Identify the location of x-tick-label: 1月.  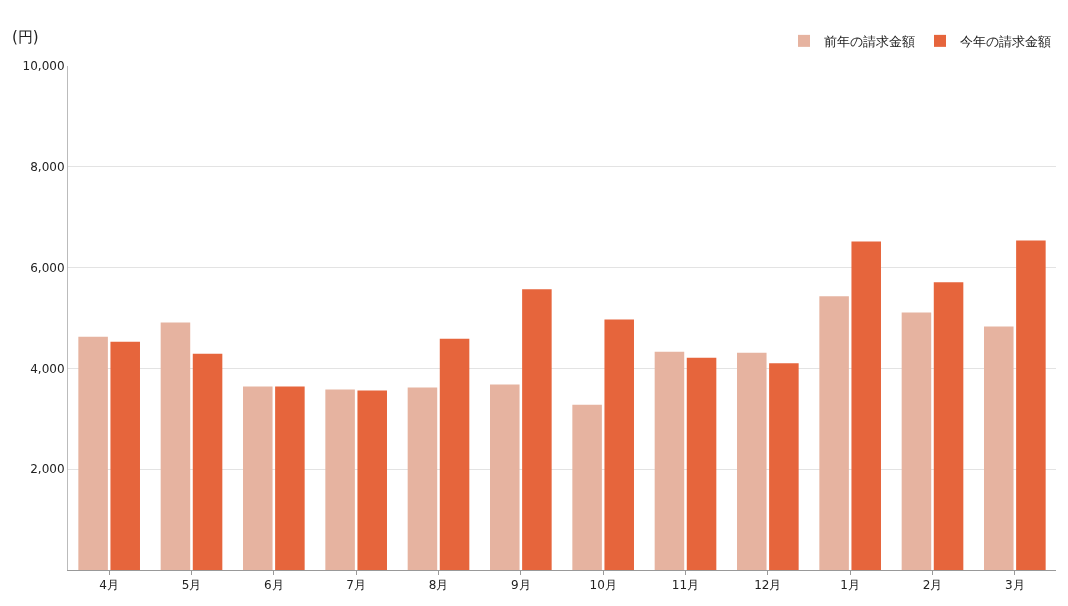
(850, 585).